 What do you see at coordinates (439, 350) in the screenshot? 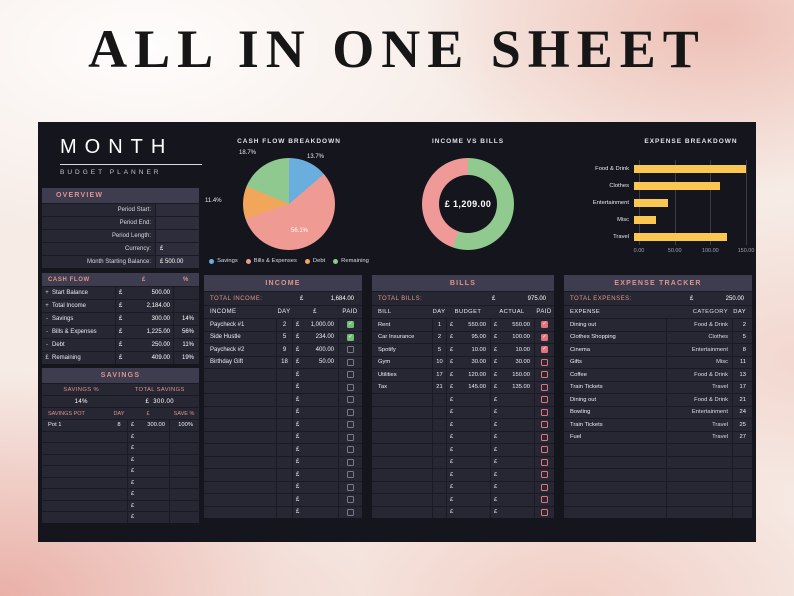
I see `bill-day-cell: 5` at bounding box center [439, 350].